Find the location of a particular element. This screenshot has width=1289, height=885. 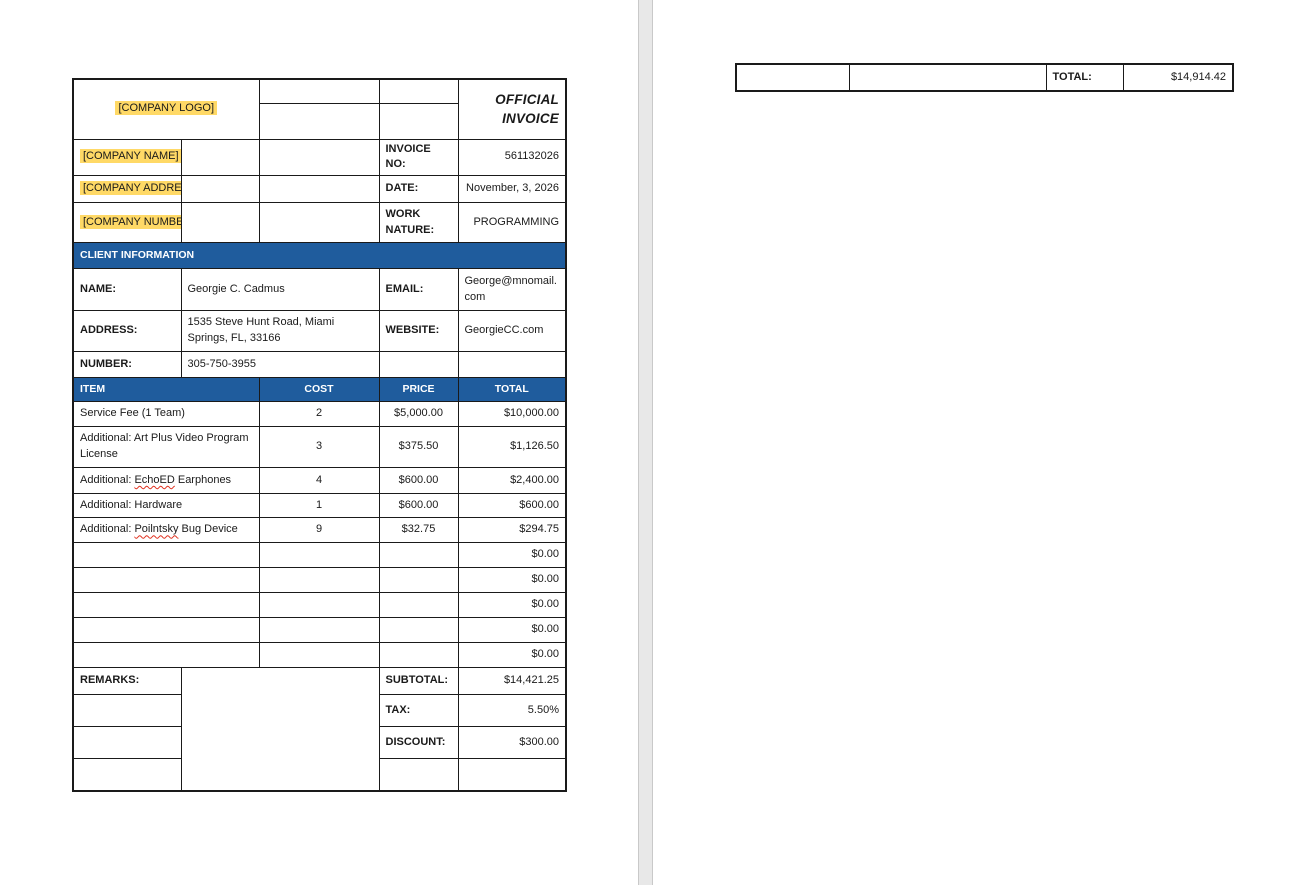

items-header-cost: COST is located at coordinates (319, 390).